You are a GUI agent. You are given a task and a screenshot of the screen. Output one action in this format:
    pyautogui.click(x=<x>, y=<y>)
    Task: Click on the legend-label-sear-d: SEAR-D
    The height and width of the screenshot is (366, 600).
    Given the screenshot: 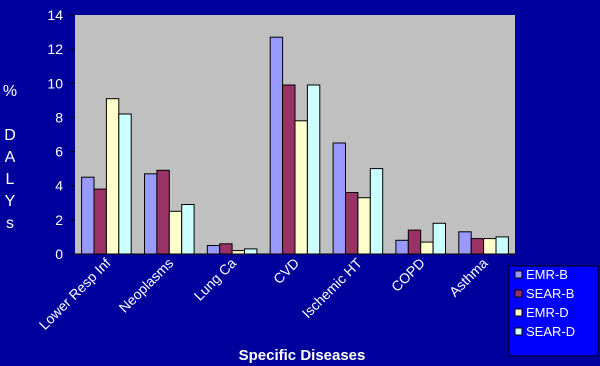 What is the action you would take?
    pyautogui.click(x=550, y=331)
    